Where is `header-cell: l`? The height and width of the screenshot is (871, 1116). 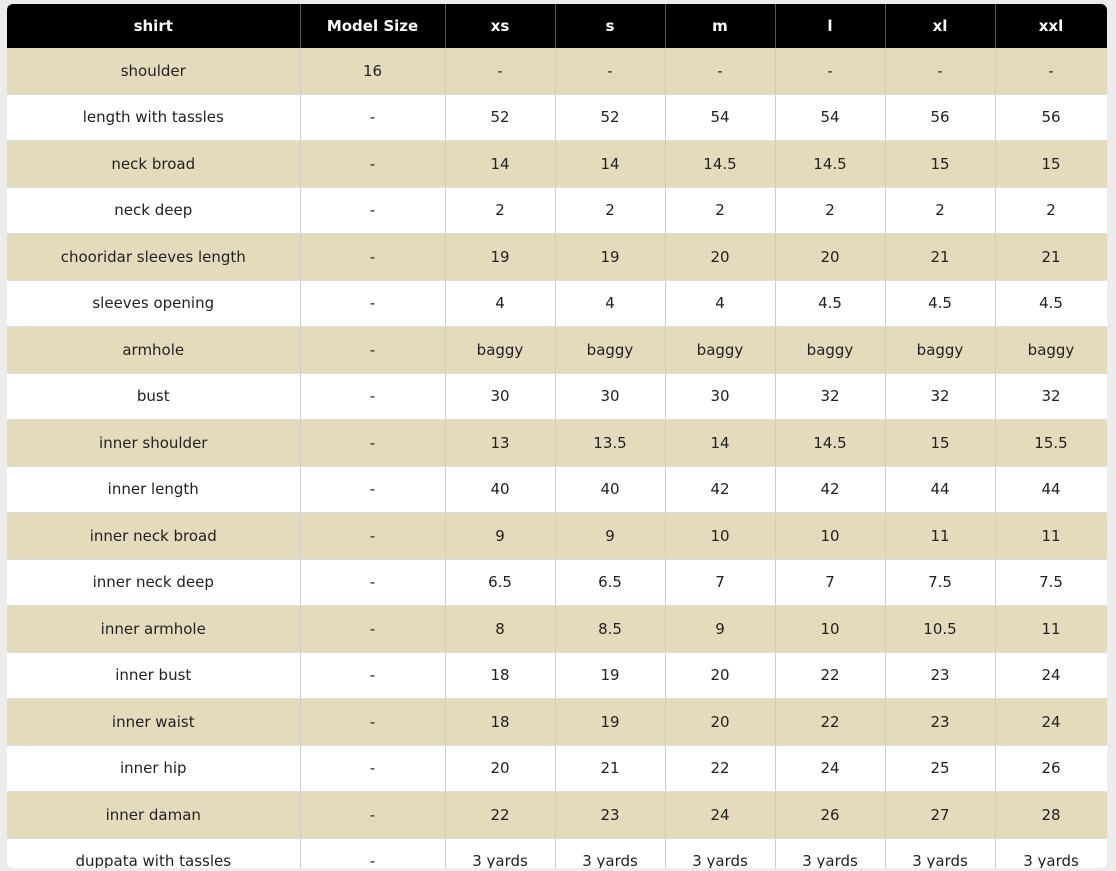 header-cell: l is located at coordinates (830, 26).